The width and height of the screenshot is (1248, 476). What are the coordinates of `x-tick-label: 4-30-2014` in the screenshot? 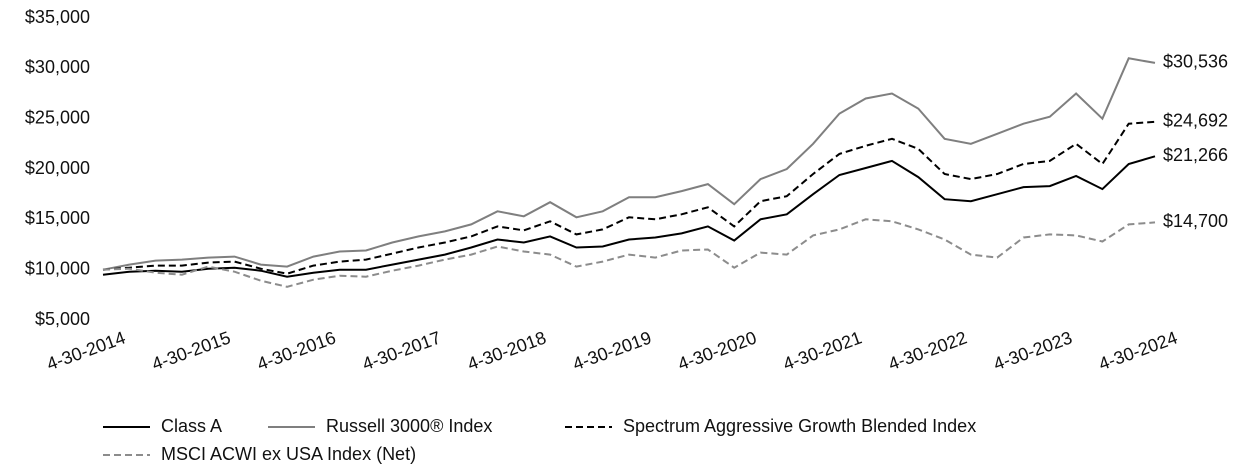 It's located at (86, 350).